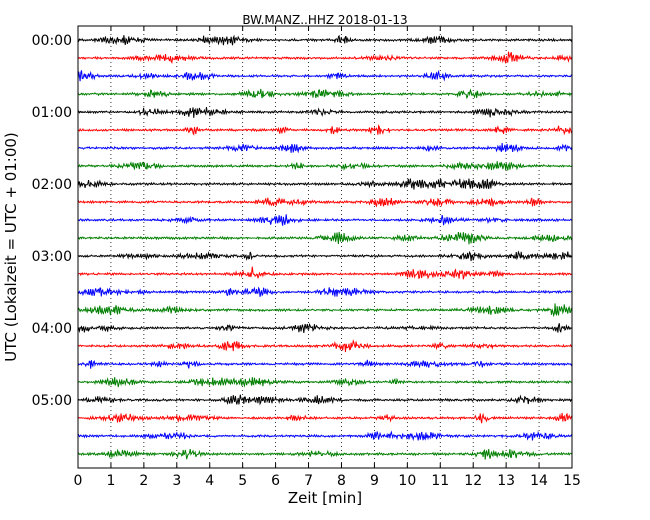  Describe the element at coordinates (52, 329) in the screenshot. I see `y-tick-label: 04:00` at that location.